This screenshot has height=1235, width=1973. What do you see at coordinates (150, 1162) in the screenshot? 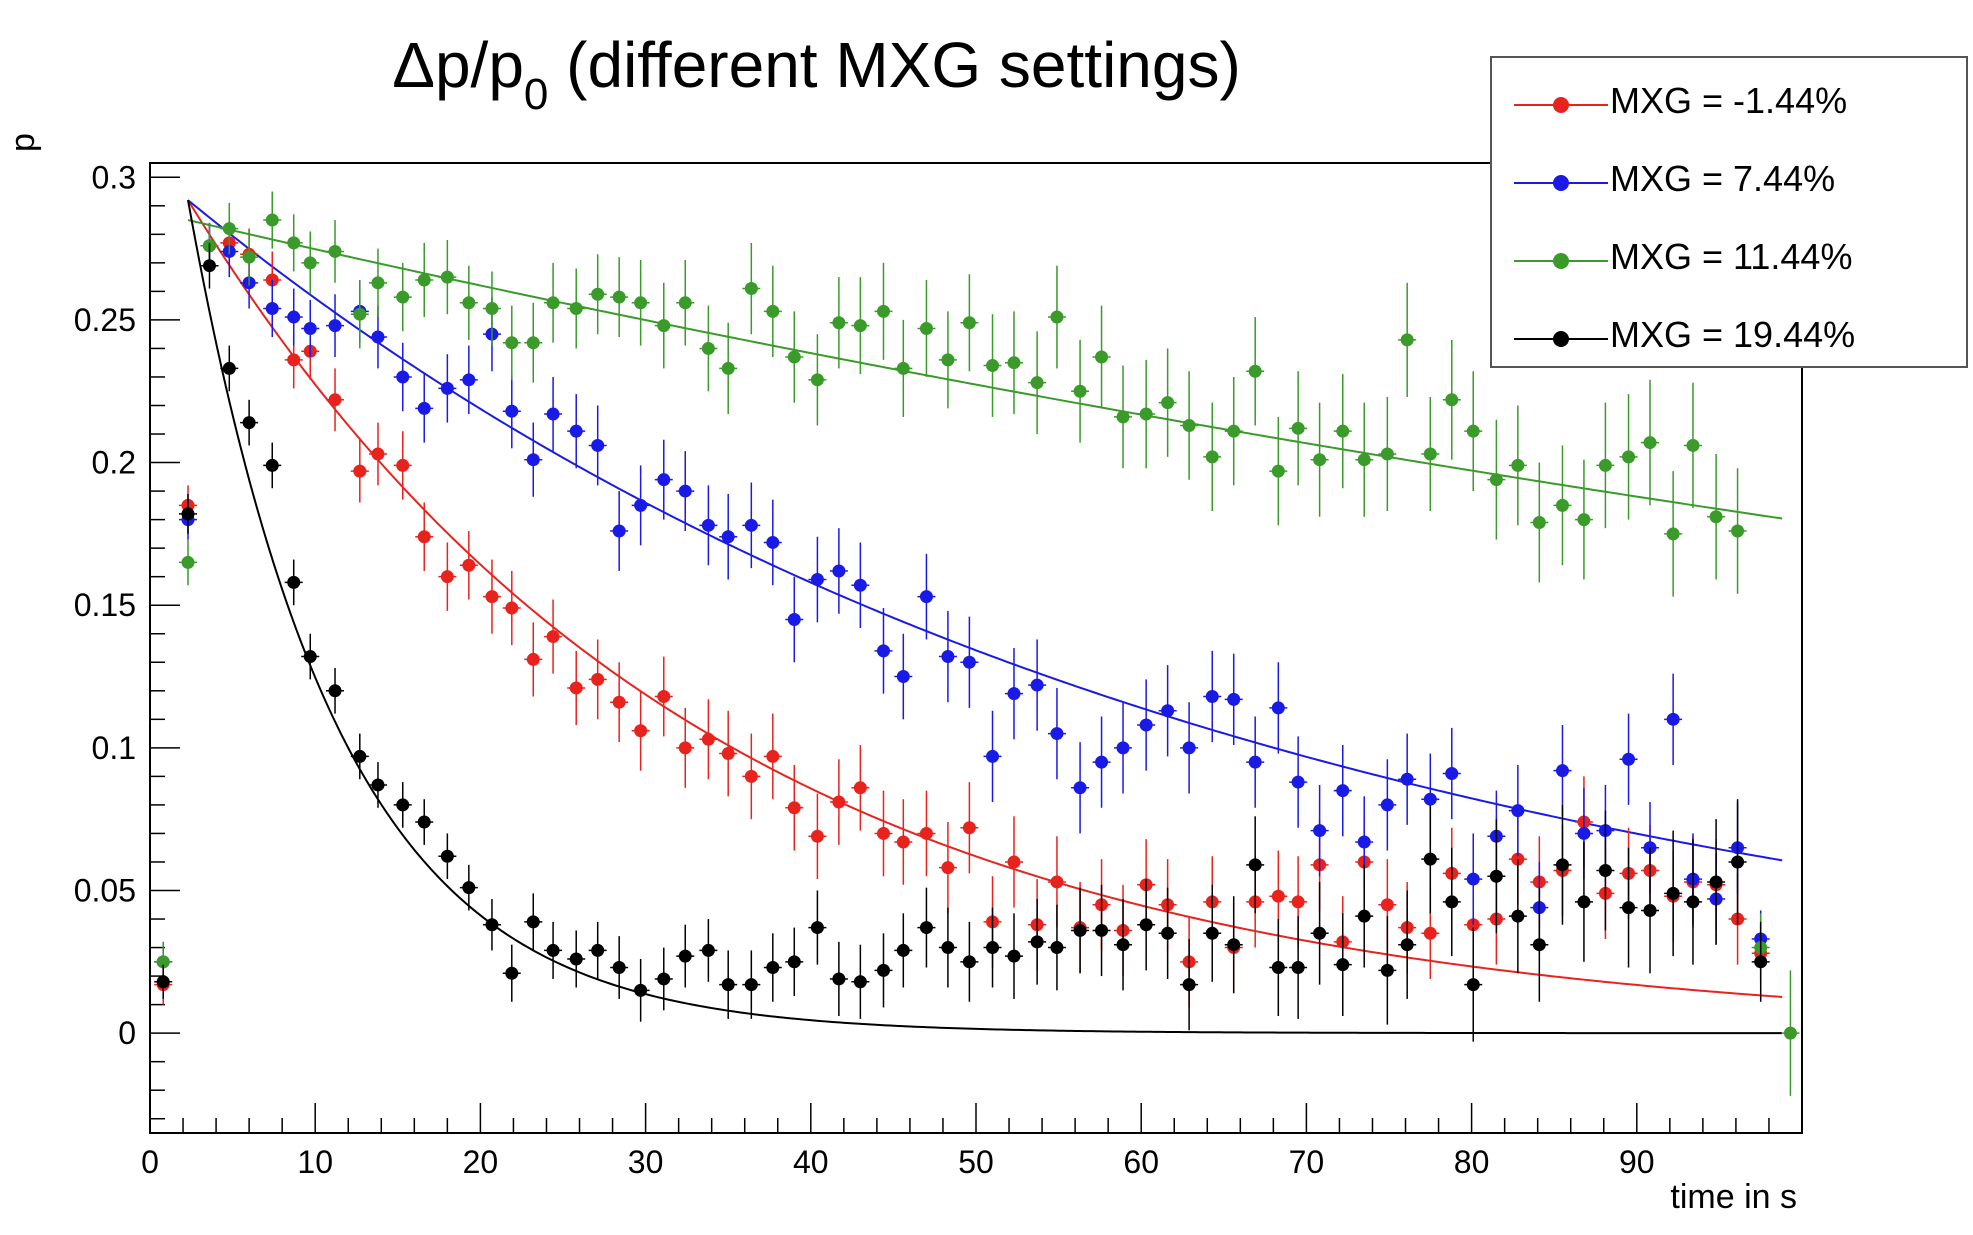
I see `x-tick-label: 0` at bounding box center [150, 1162].